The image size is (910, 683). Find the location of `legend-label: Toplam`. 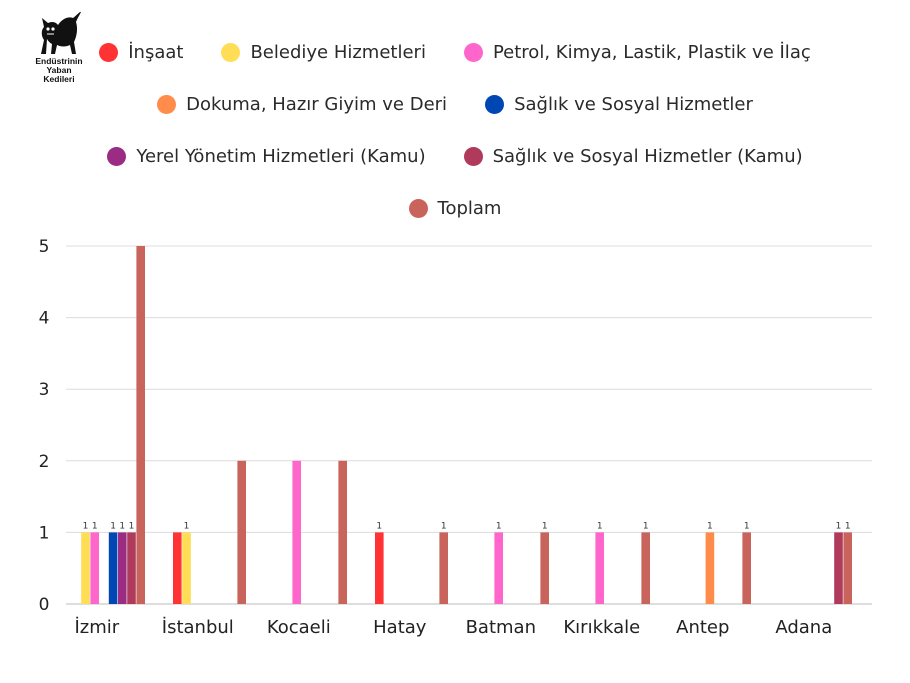

legend-label: Toplam is located at coordinates (469, 208).